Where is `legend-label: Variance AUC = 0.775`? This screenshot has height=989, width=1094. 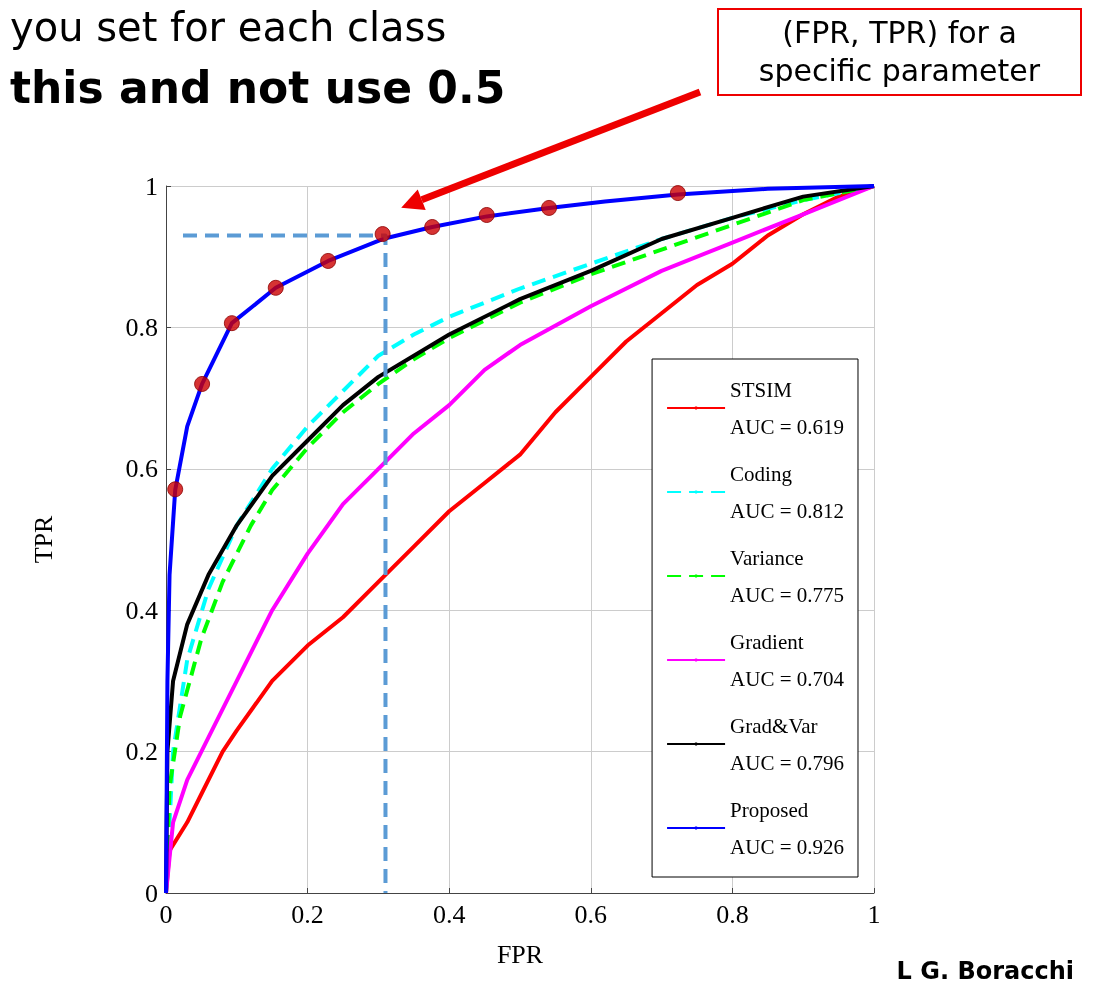 legend-label: Variance AUC = 0.775 is located at coordinates (787, 576).